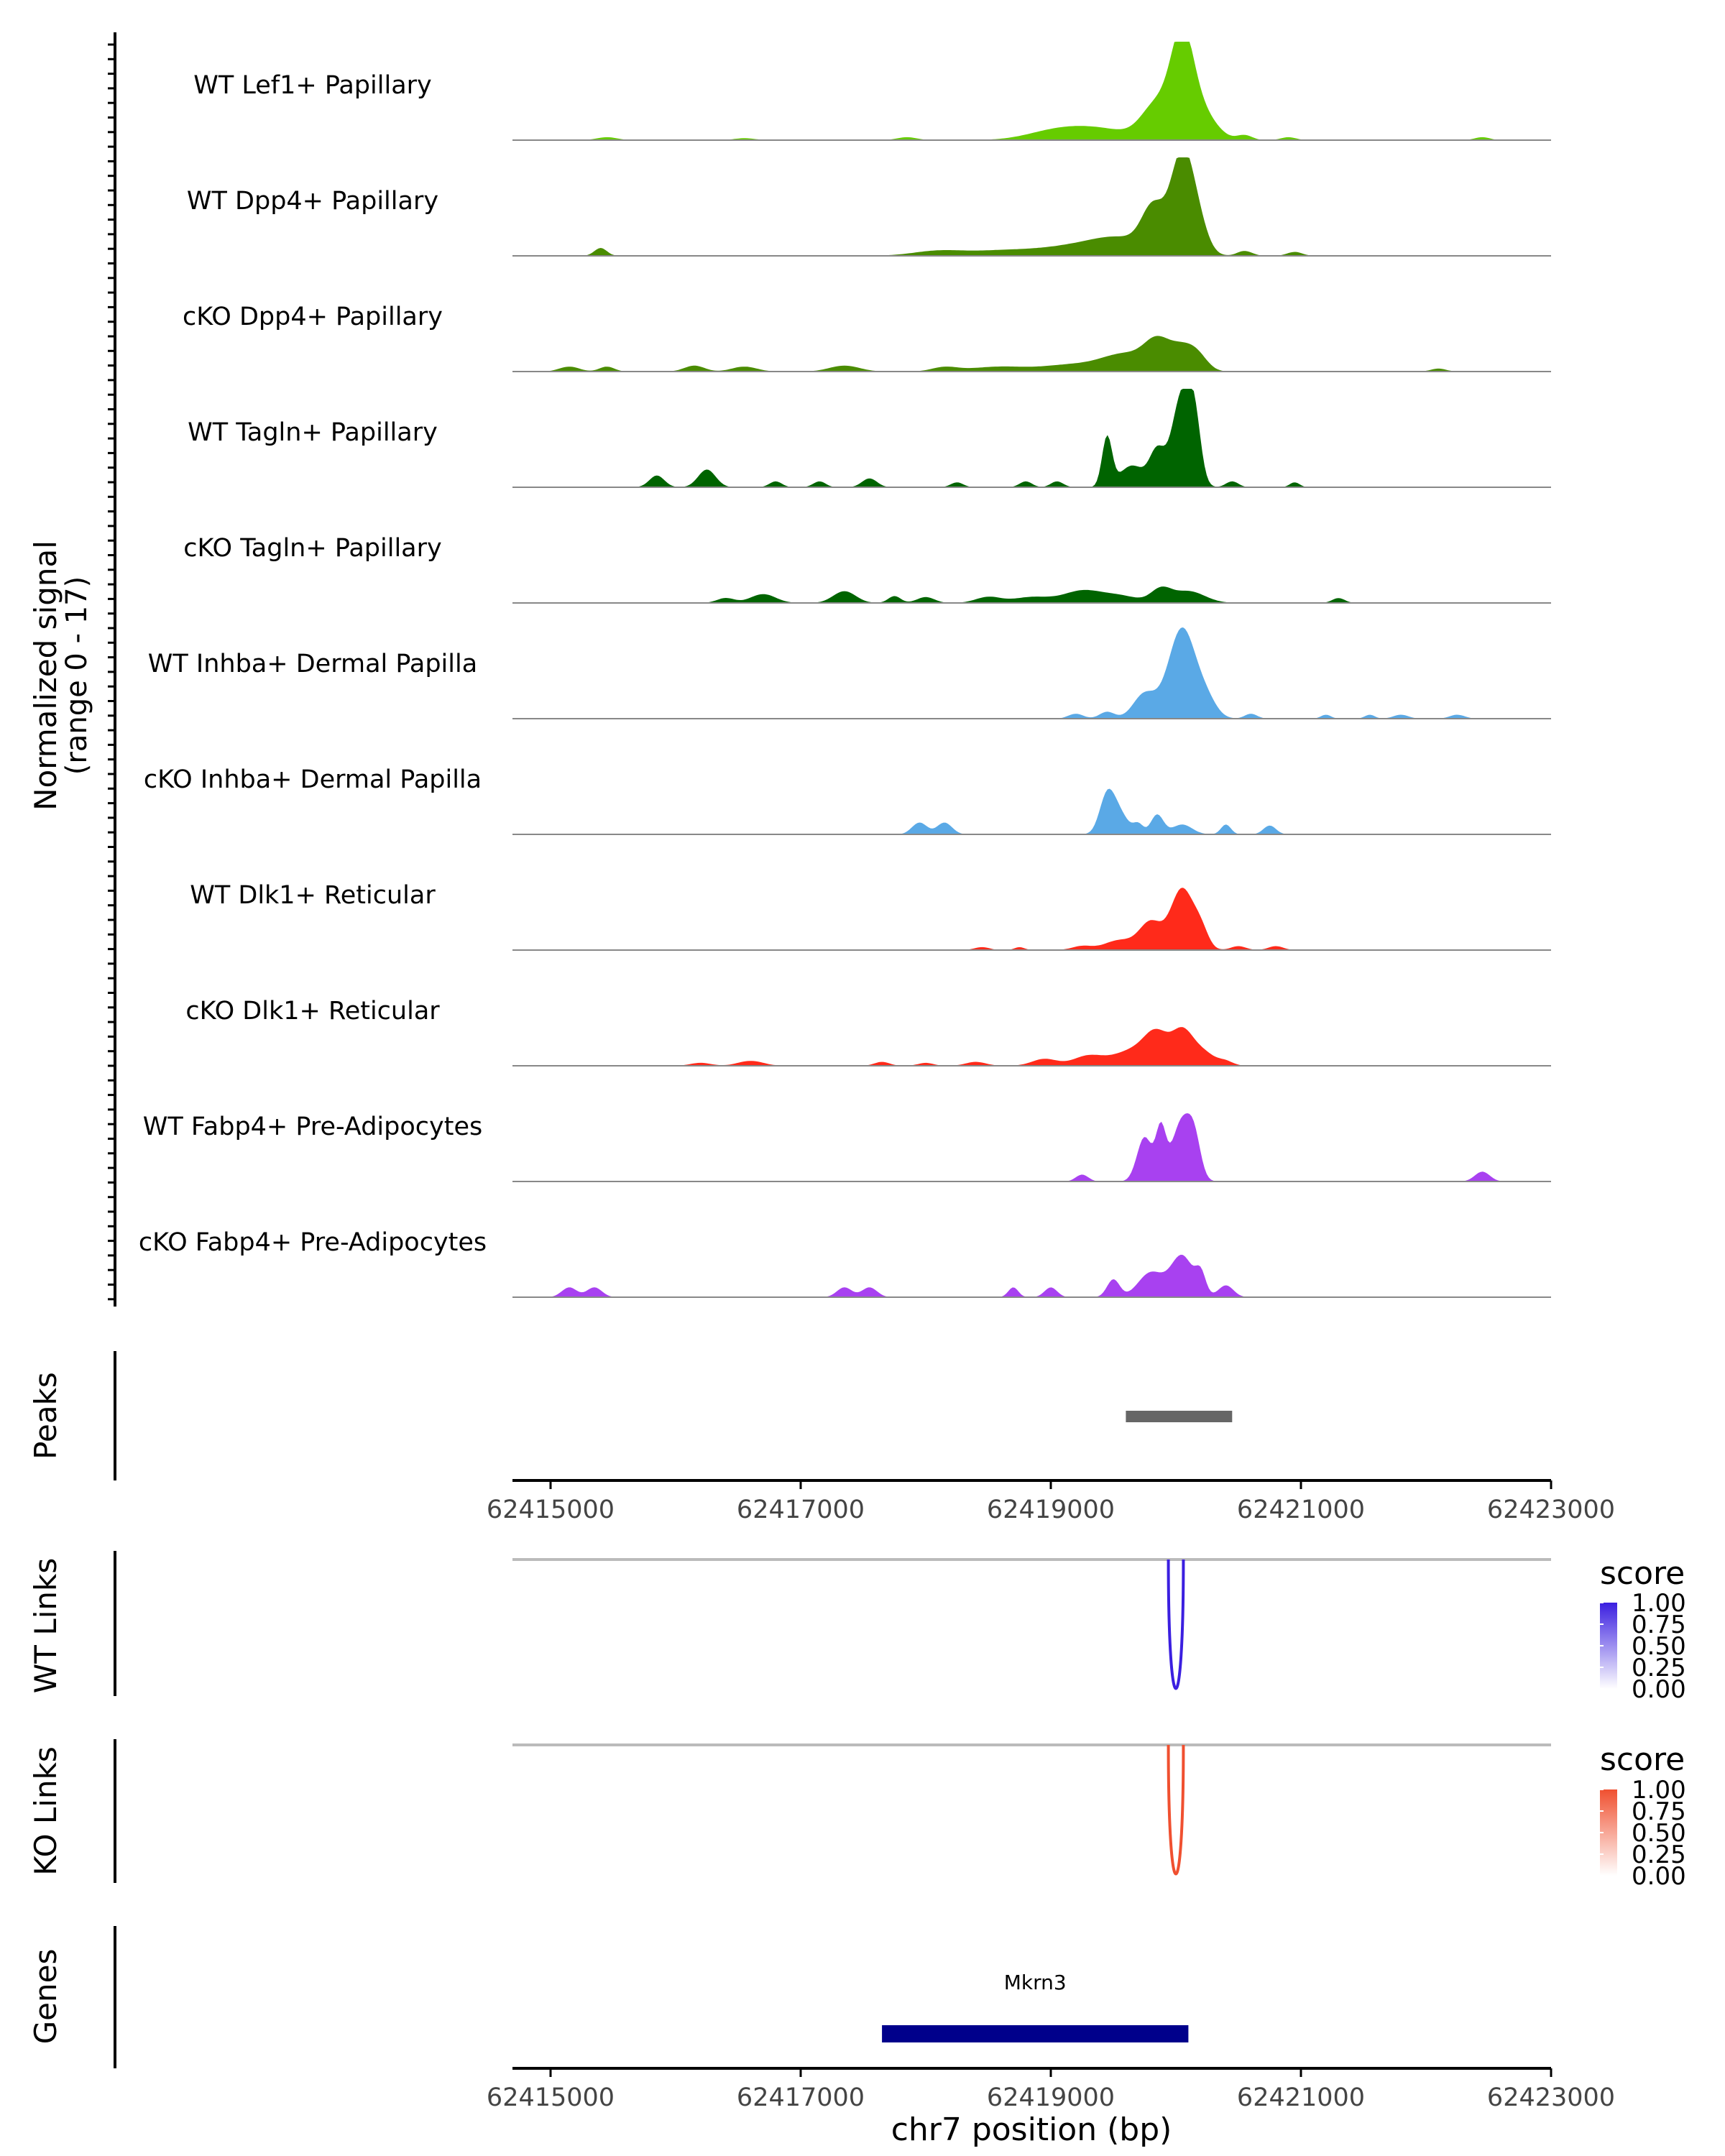 The height and width of the screenshot is (2156, 1725). Describe the element at coordinates (45, 1997) in the screenshot. I see `genes-ylabel: Genes` at that location.